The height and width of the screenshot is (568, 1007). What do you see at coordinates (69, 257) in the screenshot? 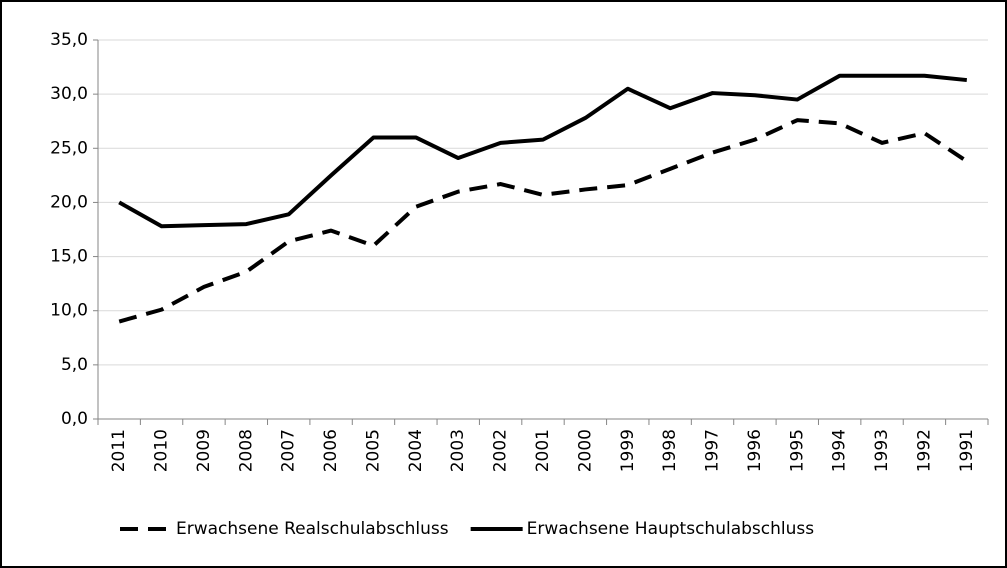
I see `y-tick-label: 15,0` at bounding box center [69, 257].